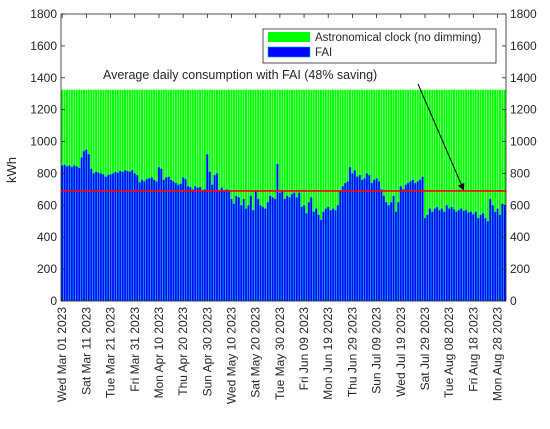  Describe the element at coordinates (86, 351) in the screenshot. I see `x-tick-label: Sat Mar 11 2023` at that location.